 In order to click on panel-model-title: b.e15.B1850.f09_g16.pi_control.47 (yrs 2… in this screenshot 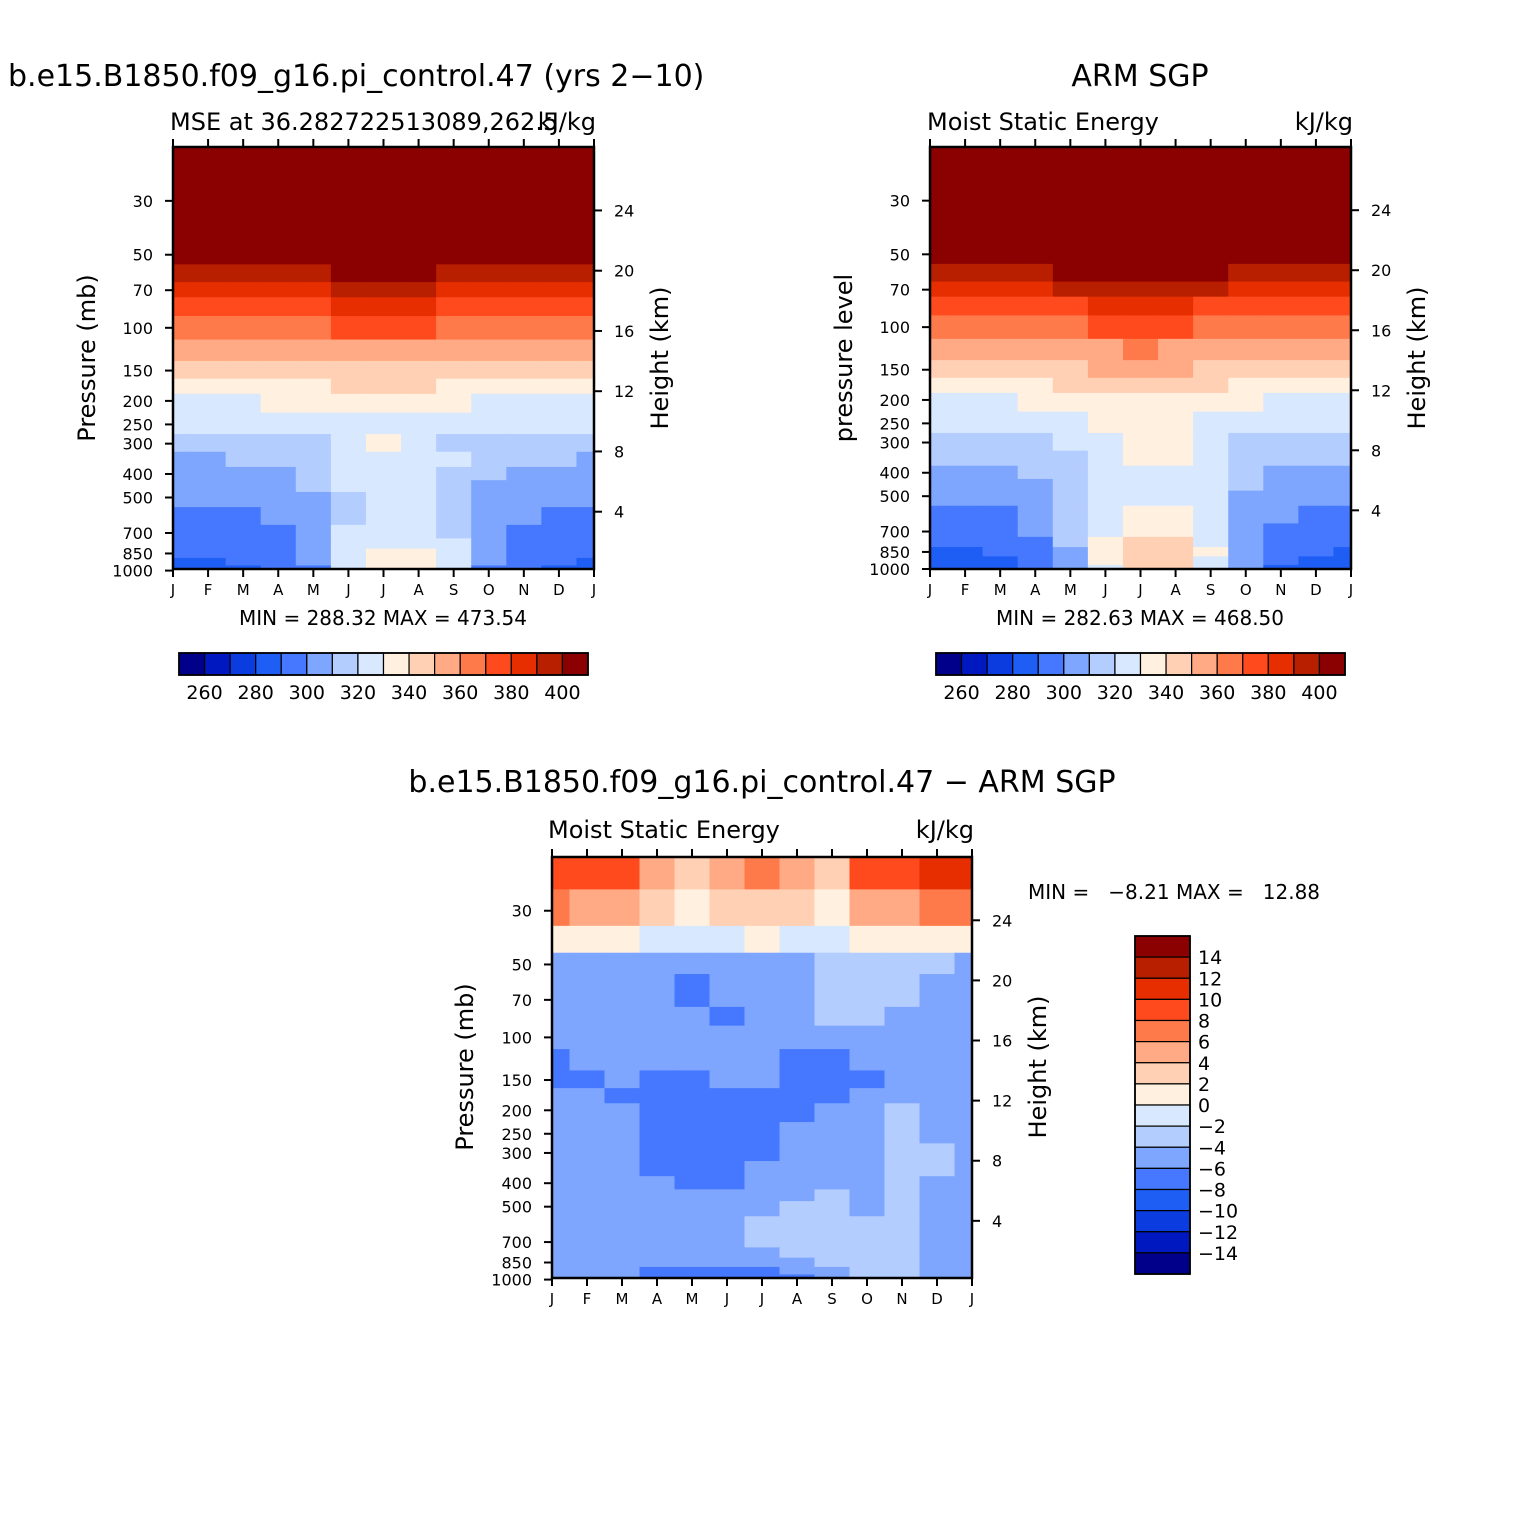, I will do `click(356, 76)`.